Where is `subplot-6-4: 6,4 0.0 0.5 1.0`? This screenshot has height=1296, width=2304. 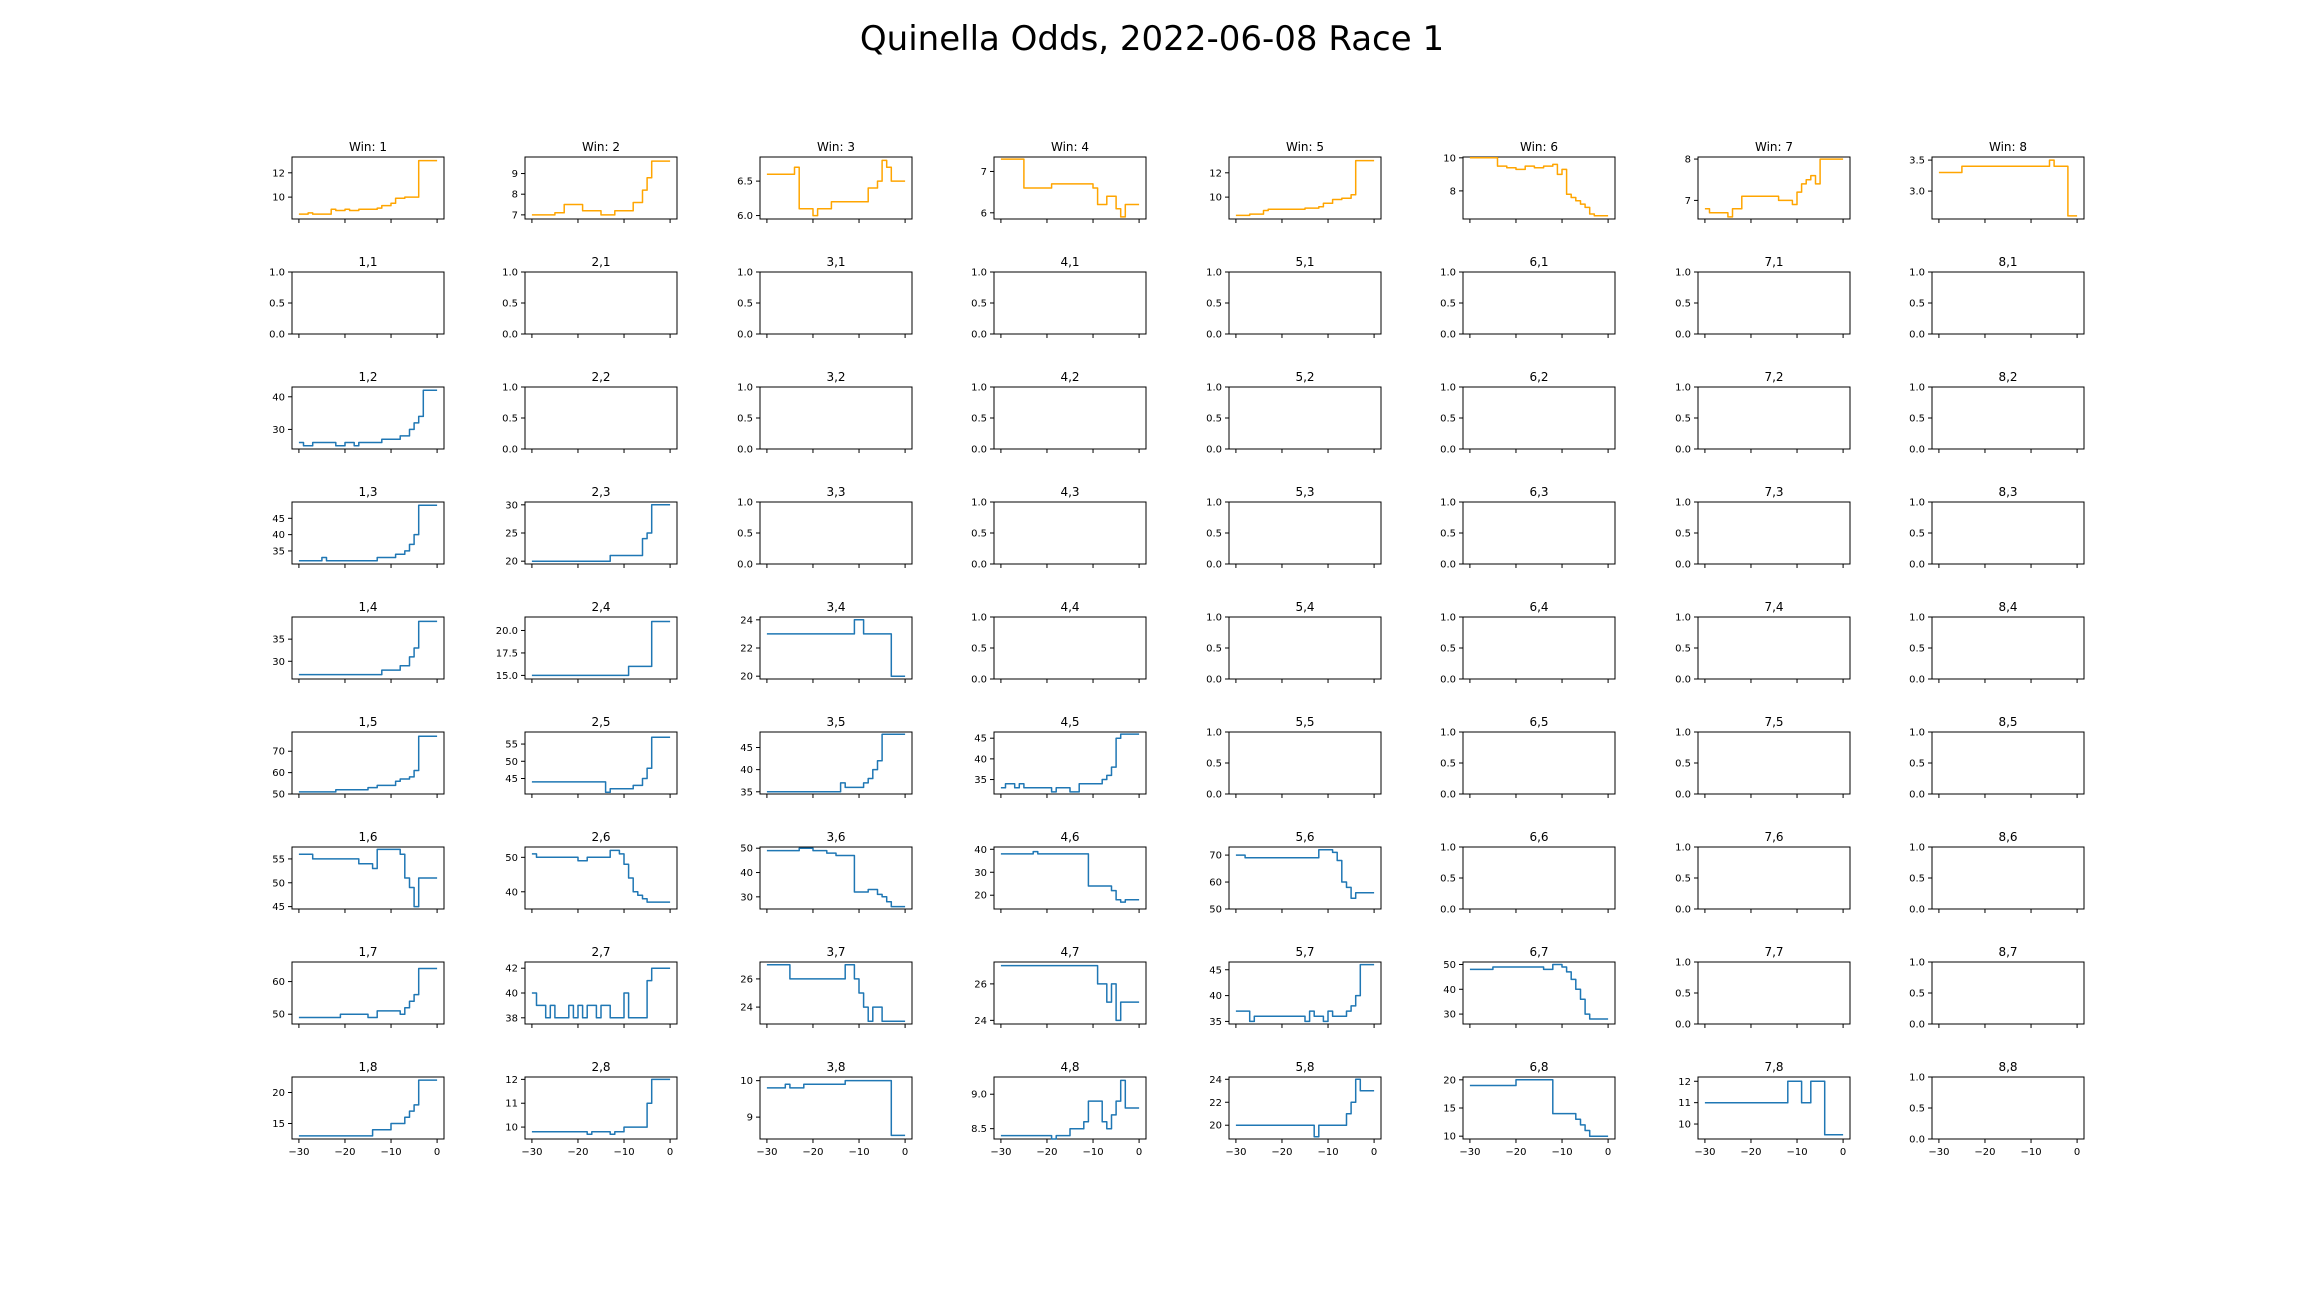 subplot-6-4: 6,4 0.0 0.5 1.0 is located at coordinates (1528, 643).